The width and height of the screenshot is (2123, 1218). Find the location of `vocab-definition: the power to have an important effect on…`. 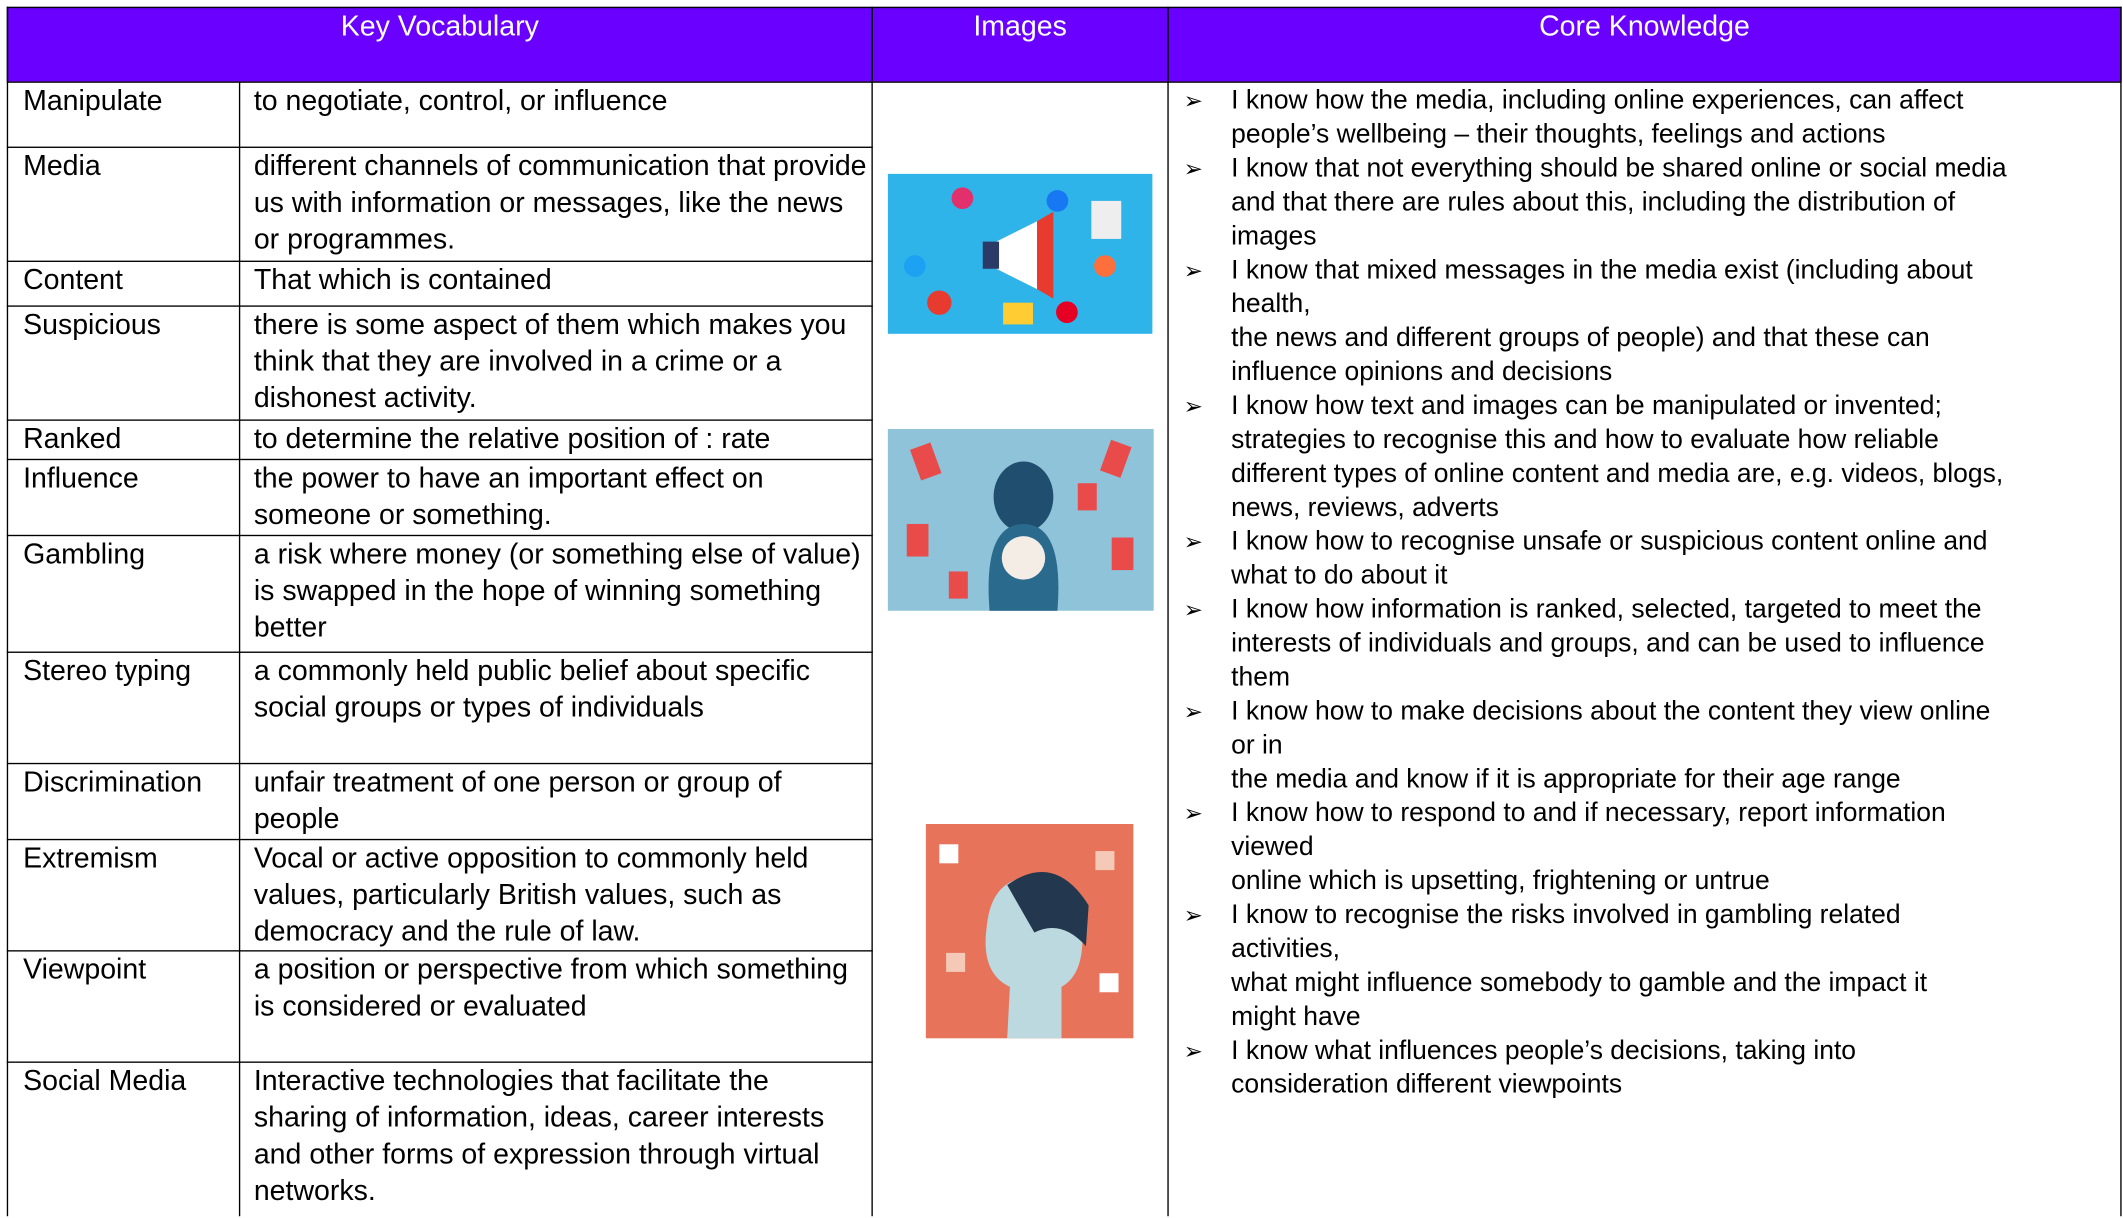

vocab-definition: the power to have an important effect on… is located at coordinates (508, 496).